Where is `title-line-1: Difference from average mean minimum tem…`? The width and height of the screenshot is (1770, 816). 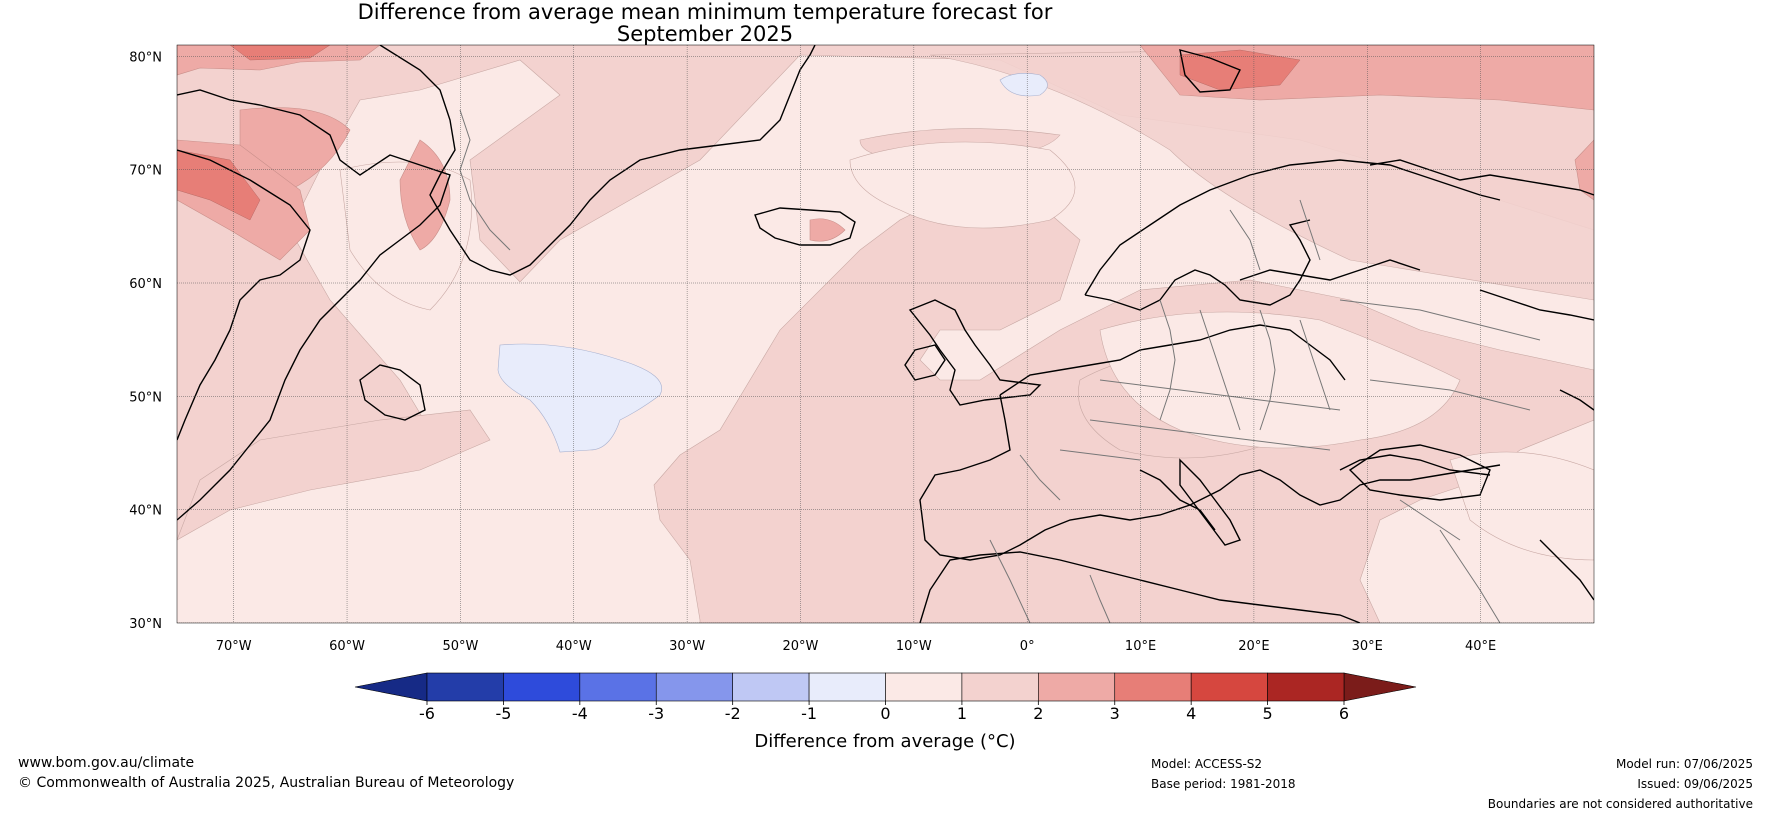 title-line-1: Difference from average mean minimum tem… is located at coordinates (705, 12).